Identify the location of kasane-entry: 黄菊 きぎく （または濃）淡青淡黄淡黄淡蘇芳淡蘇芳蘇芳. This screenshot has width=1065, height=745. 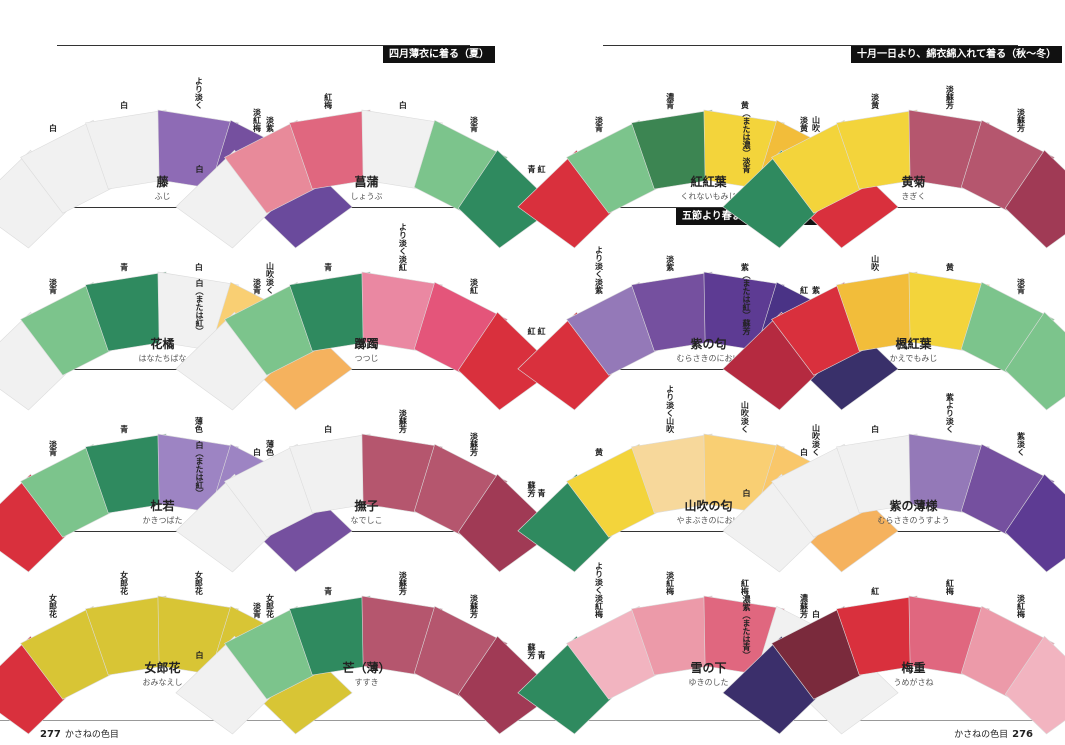
(893, 147).